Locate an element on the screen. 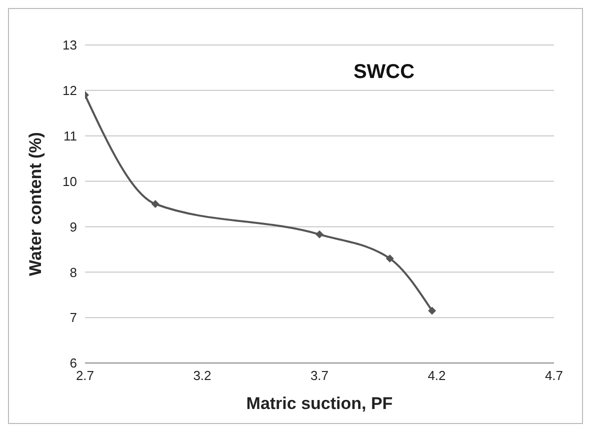 This screenshot has height=432, width=589. y-tick-label: 12 is located at coordinates (69, 90).